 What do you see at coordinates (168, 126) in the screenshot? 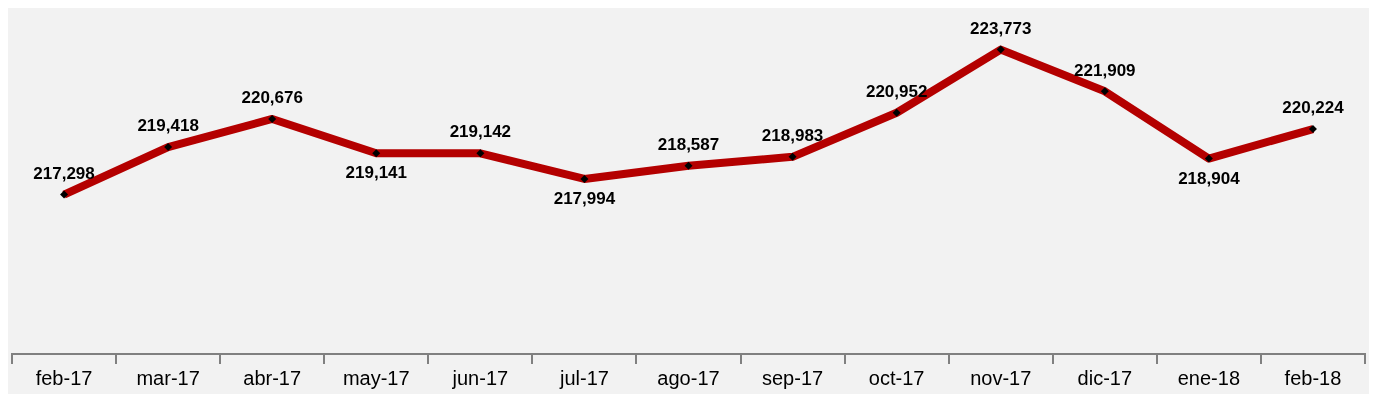
I see `data-label: 219,418` at bounding box center [168, 126].